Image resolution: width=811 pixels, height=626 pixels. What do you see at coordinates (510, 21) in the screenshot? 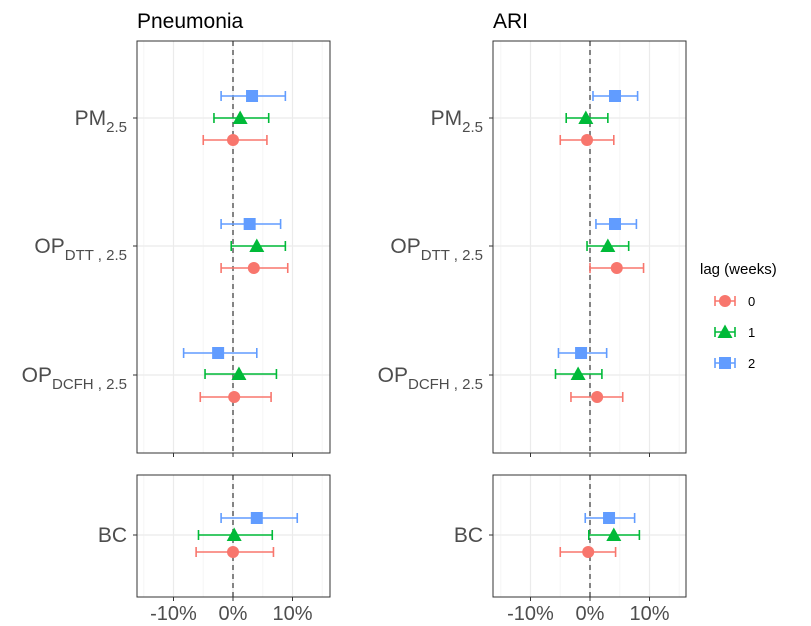
I see `facet-title-ari: ARI` at bounding box center [510, 21].